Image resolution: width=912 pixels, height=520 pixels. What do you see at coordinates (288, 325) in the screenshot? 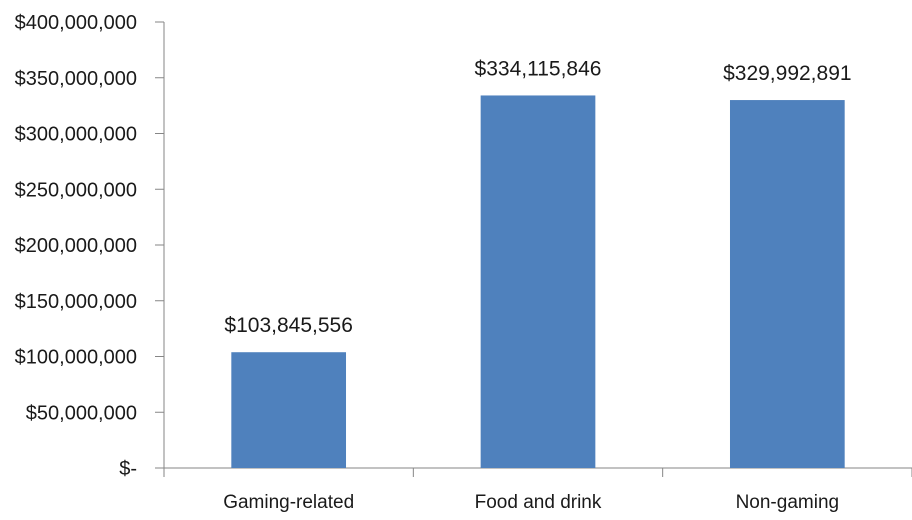
I see `data-label: $103,845,556` at bounding box center [288, 325].